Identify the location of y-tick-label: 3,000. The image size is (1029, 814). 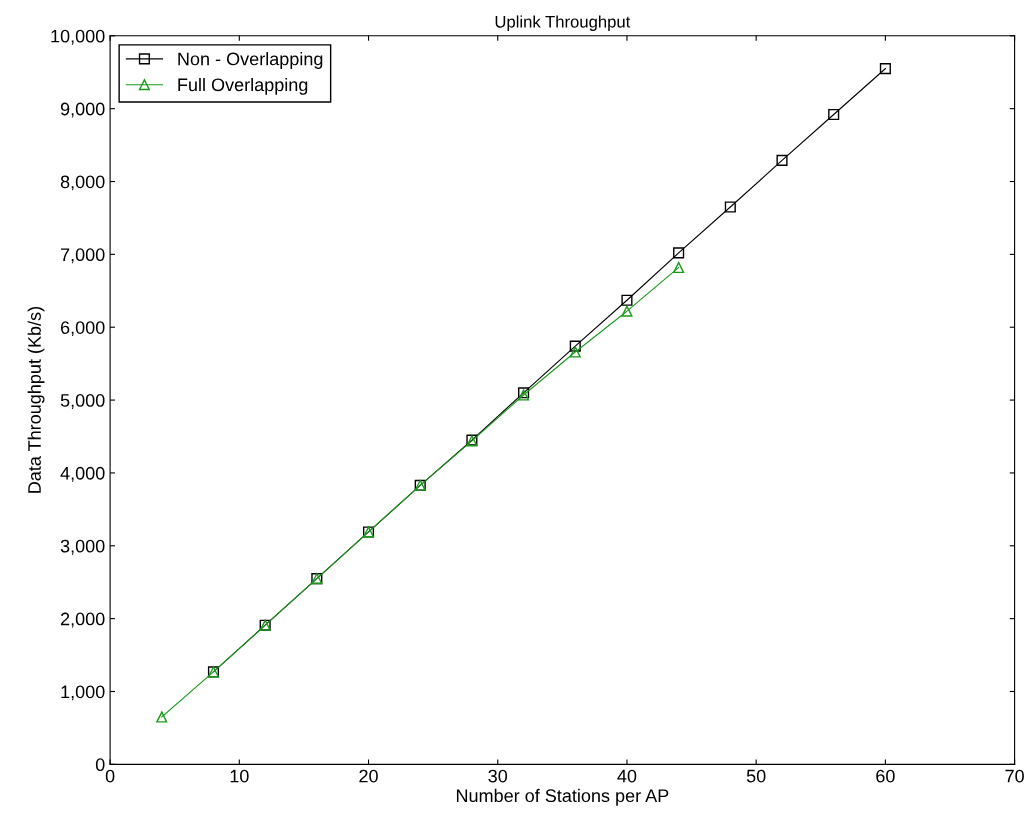
(82, 547).